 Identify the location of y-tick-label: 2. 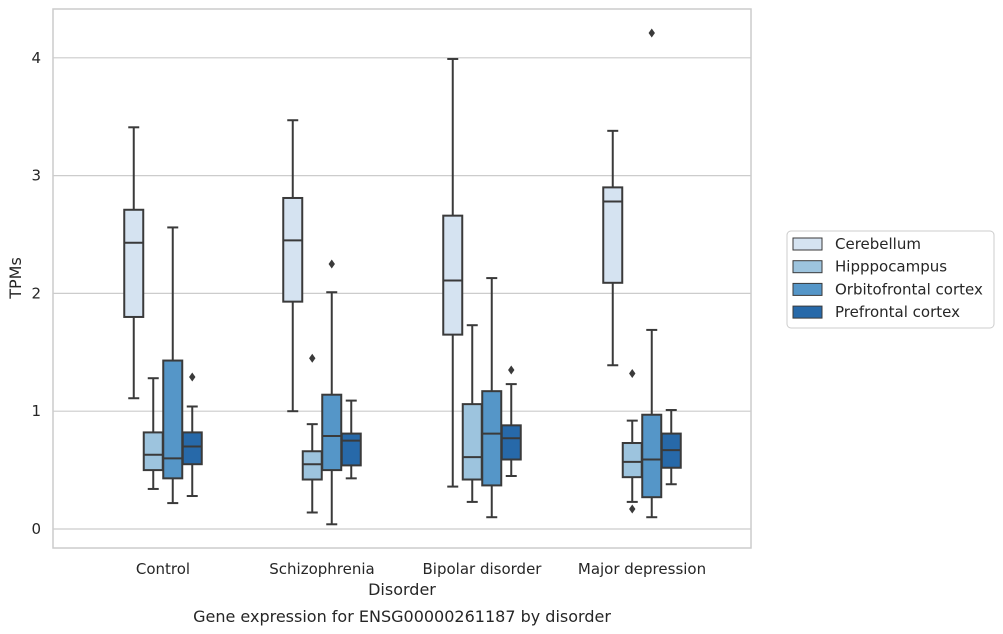
(36, 293).